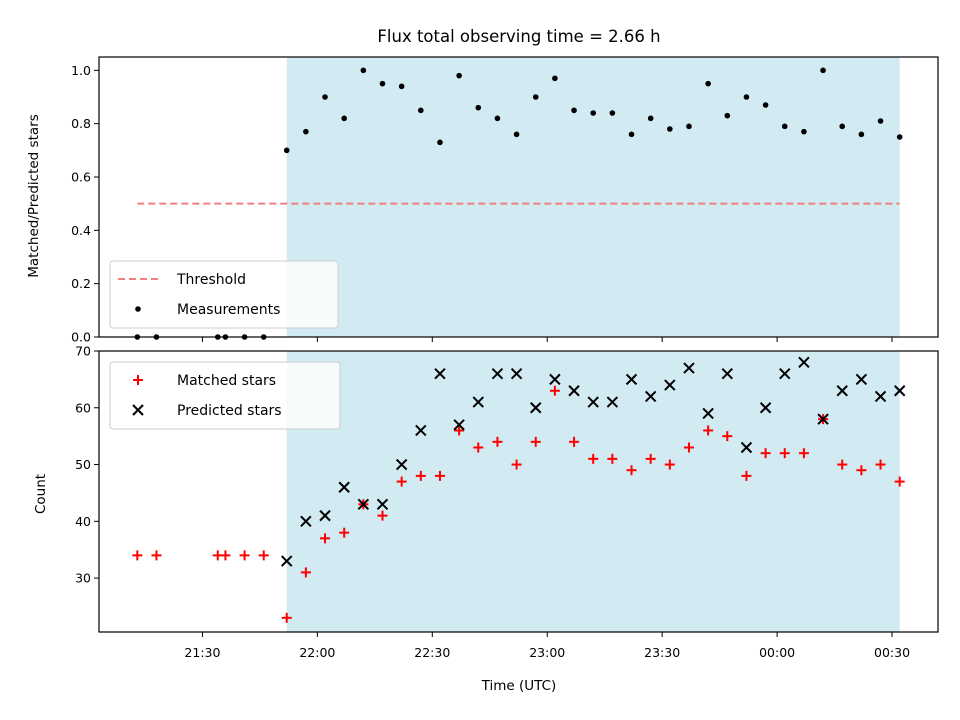  What do you see at coordinates (83, 578) in the screenshot?
I see `bottom-y-tick-label: 30` at bounding box center [83, 578].